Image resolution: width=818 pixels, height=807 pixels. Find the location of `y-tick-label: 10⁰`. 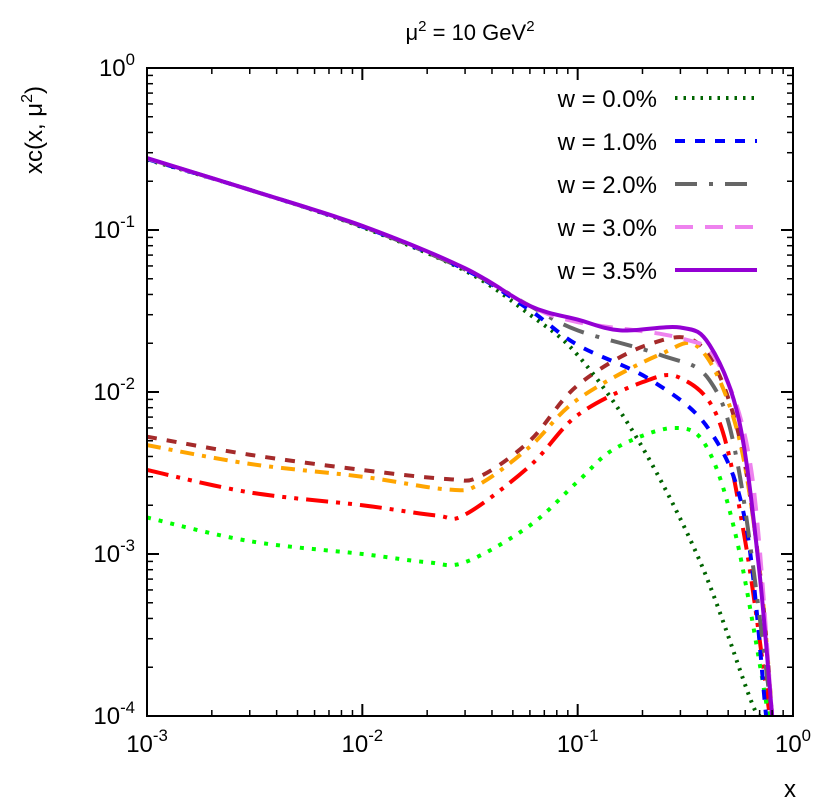

y-tick-label: 10⁰ is located at coordinates (117, 66).